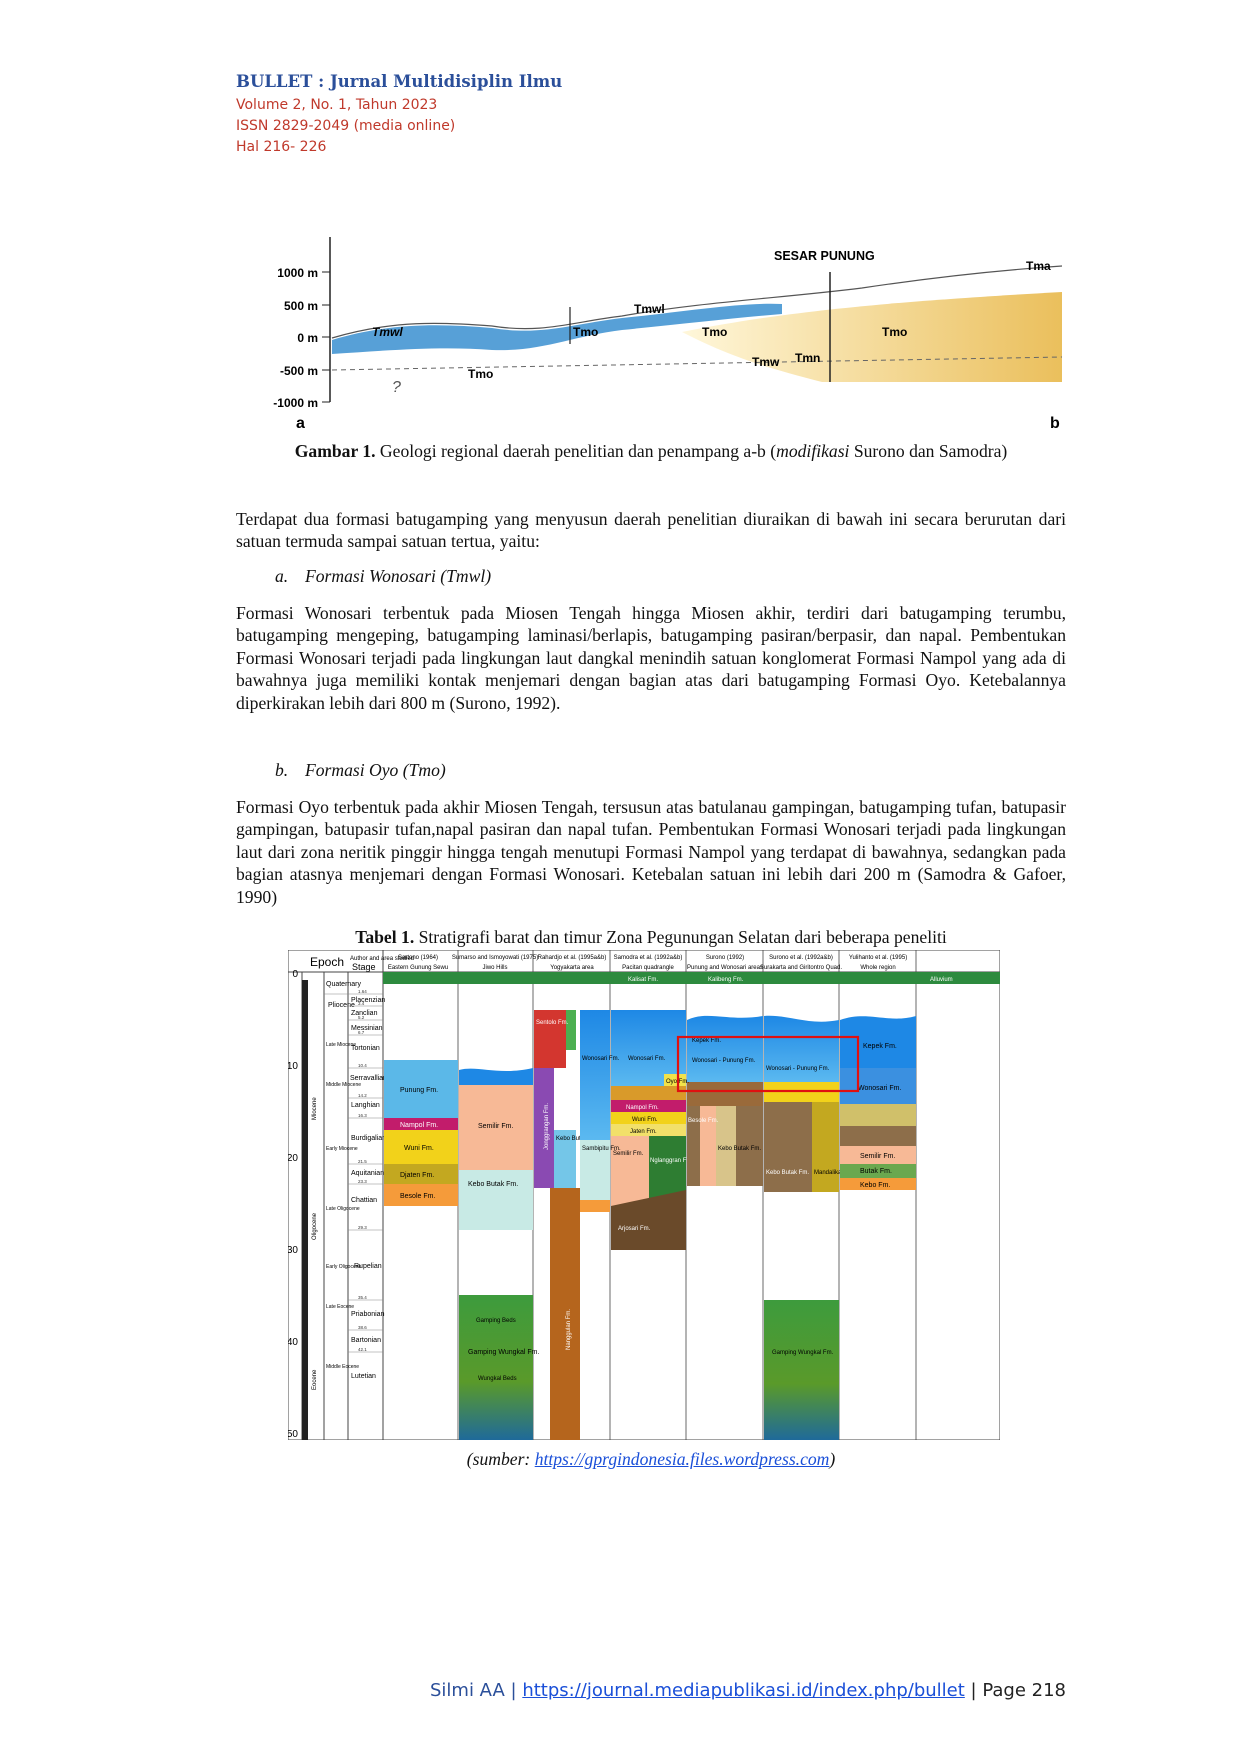 The width and height of the screenshot is (1240, 1754). I want to click on formation-label: Alluvium, so click(941, 980).